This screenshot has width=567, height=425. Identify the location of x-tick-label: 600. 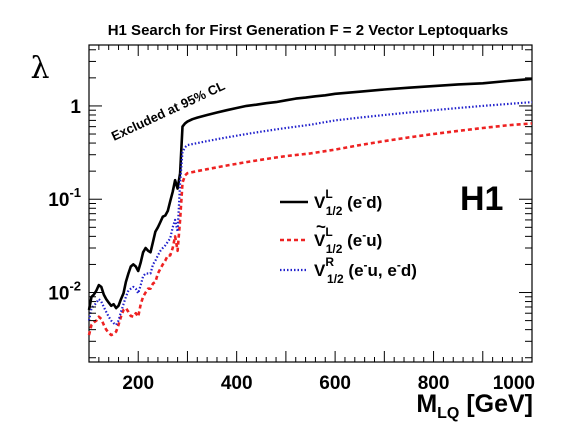
(335, 383).